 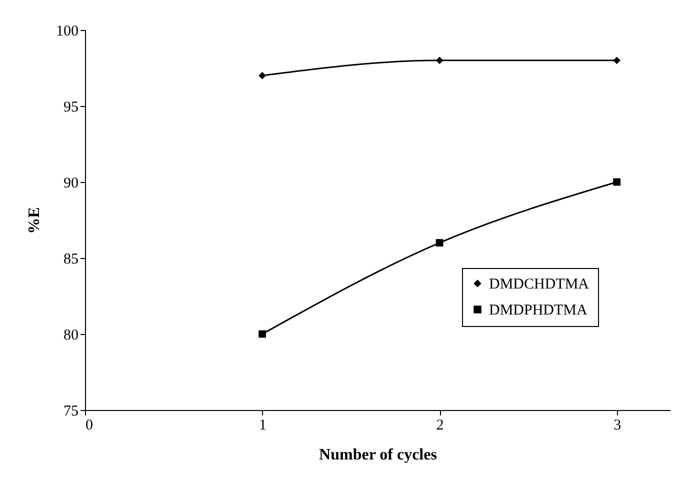 I want to click on x-tick-label: 0, so click(x=89, y=426).